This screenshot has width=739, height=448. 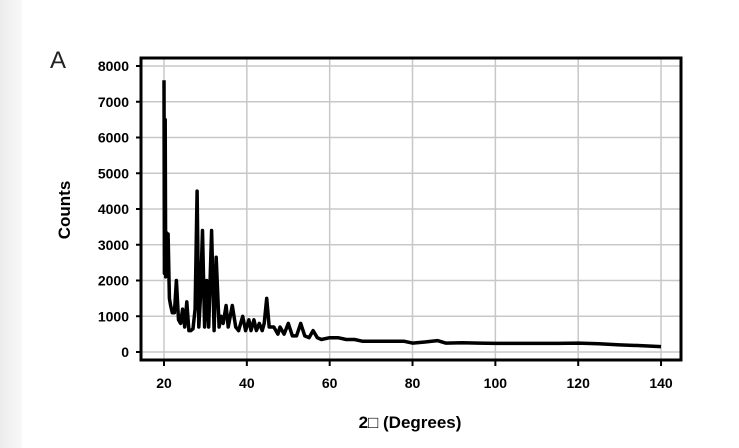 What do you see at coordinates (113, 281) in the screenshot?
I see `y-tick-label: 2000` at bounding box center [113, 281].